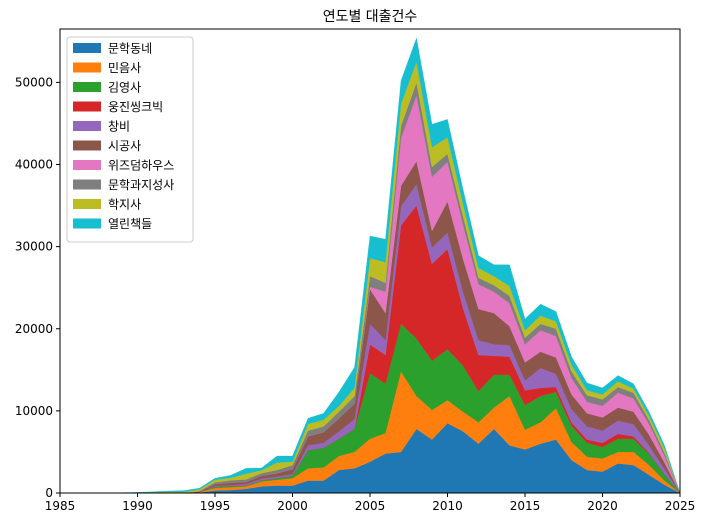 This screenshot has height=527, width=706. What do you see at coordinates (124, 146) in the screenshot?
I see `legend-label-5: 시공사` at bounding box center [124, 146].